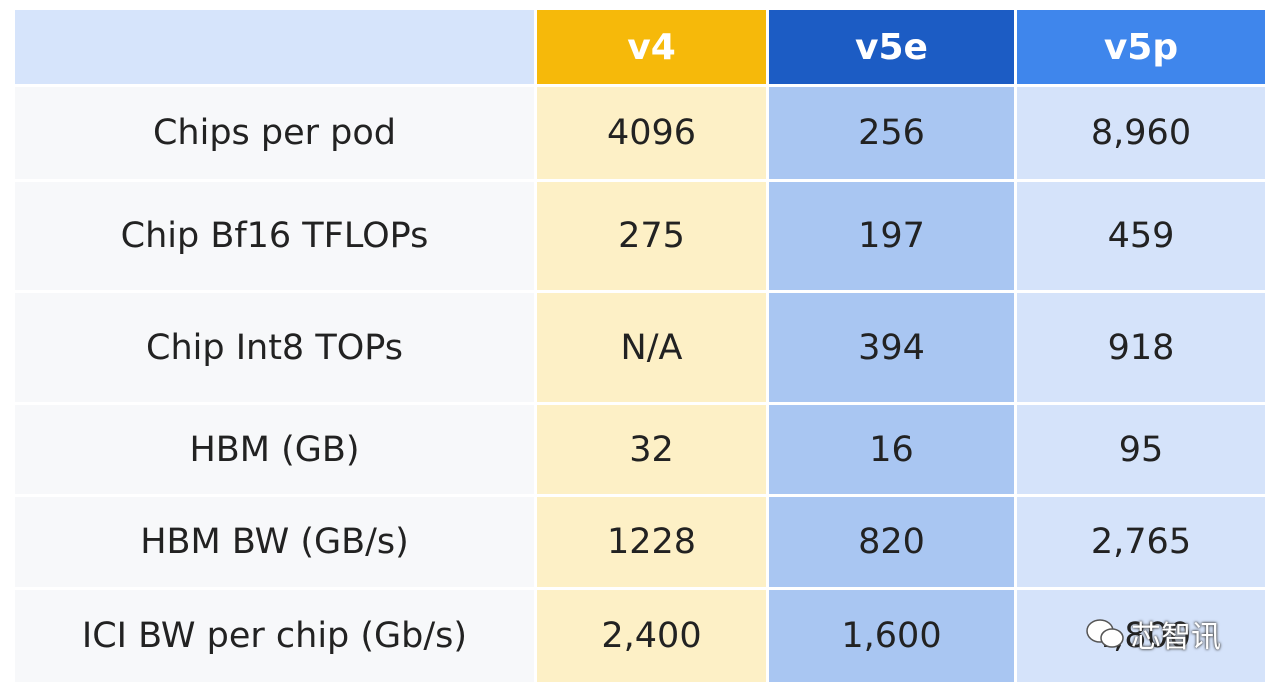 The height and width of the screenshot is (692, 1280). I want to click on value-cell: 918, so click(1142, 349).